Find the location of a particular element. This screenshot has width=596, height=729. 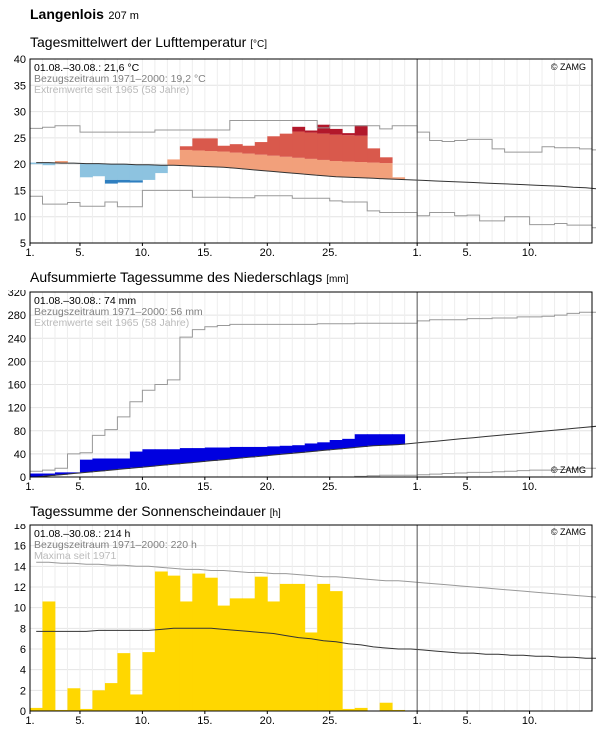

precip-reference-line is located at coordinates (316, 451).